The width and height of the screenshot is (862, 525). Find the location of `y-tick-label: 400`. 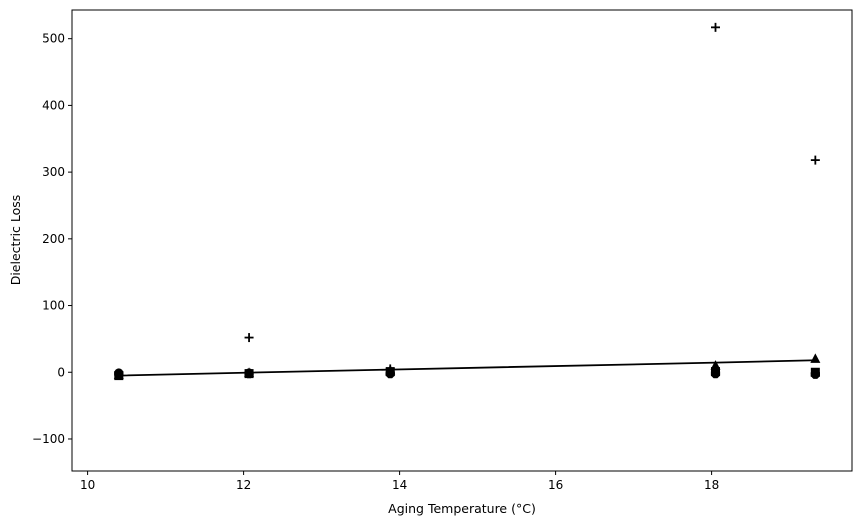

y-tick-label: 400 is located at coordinates (53, 105).